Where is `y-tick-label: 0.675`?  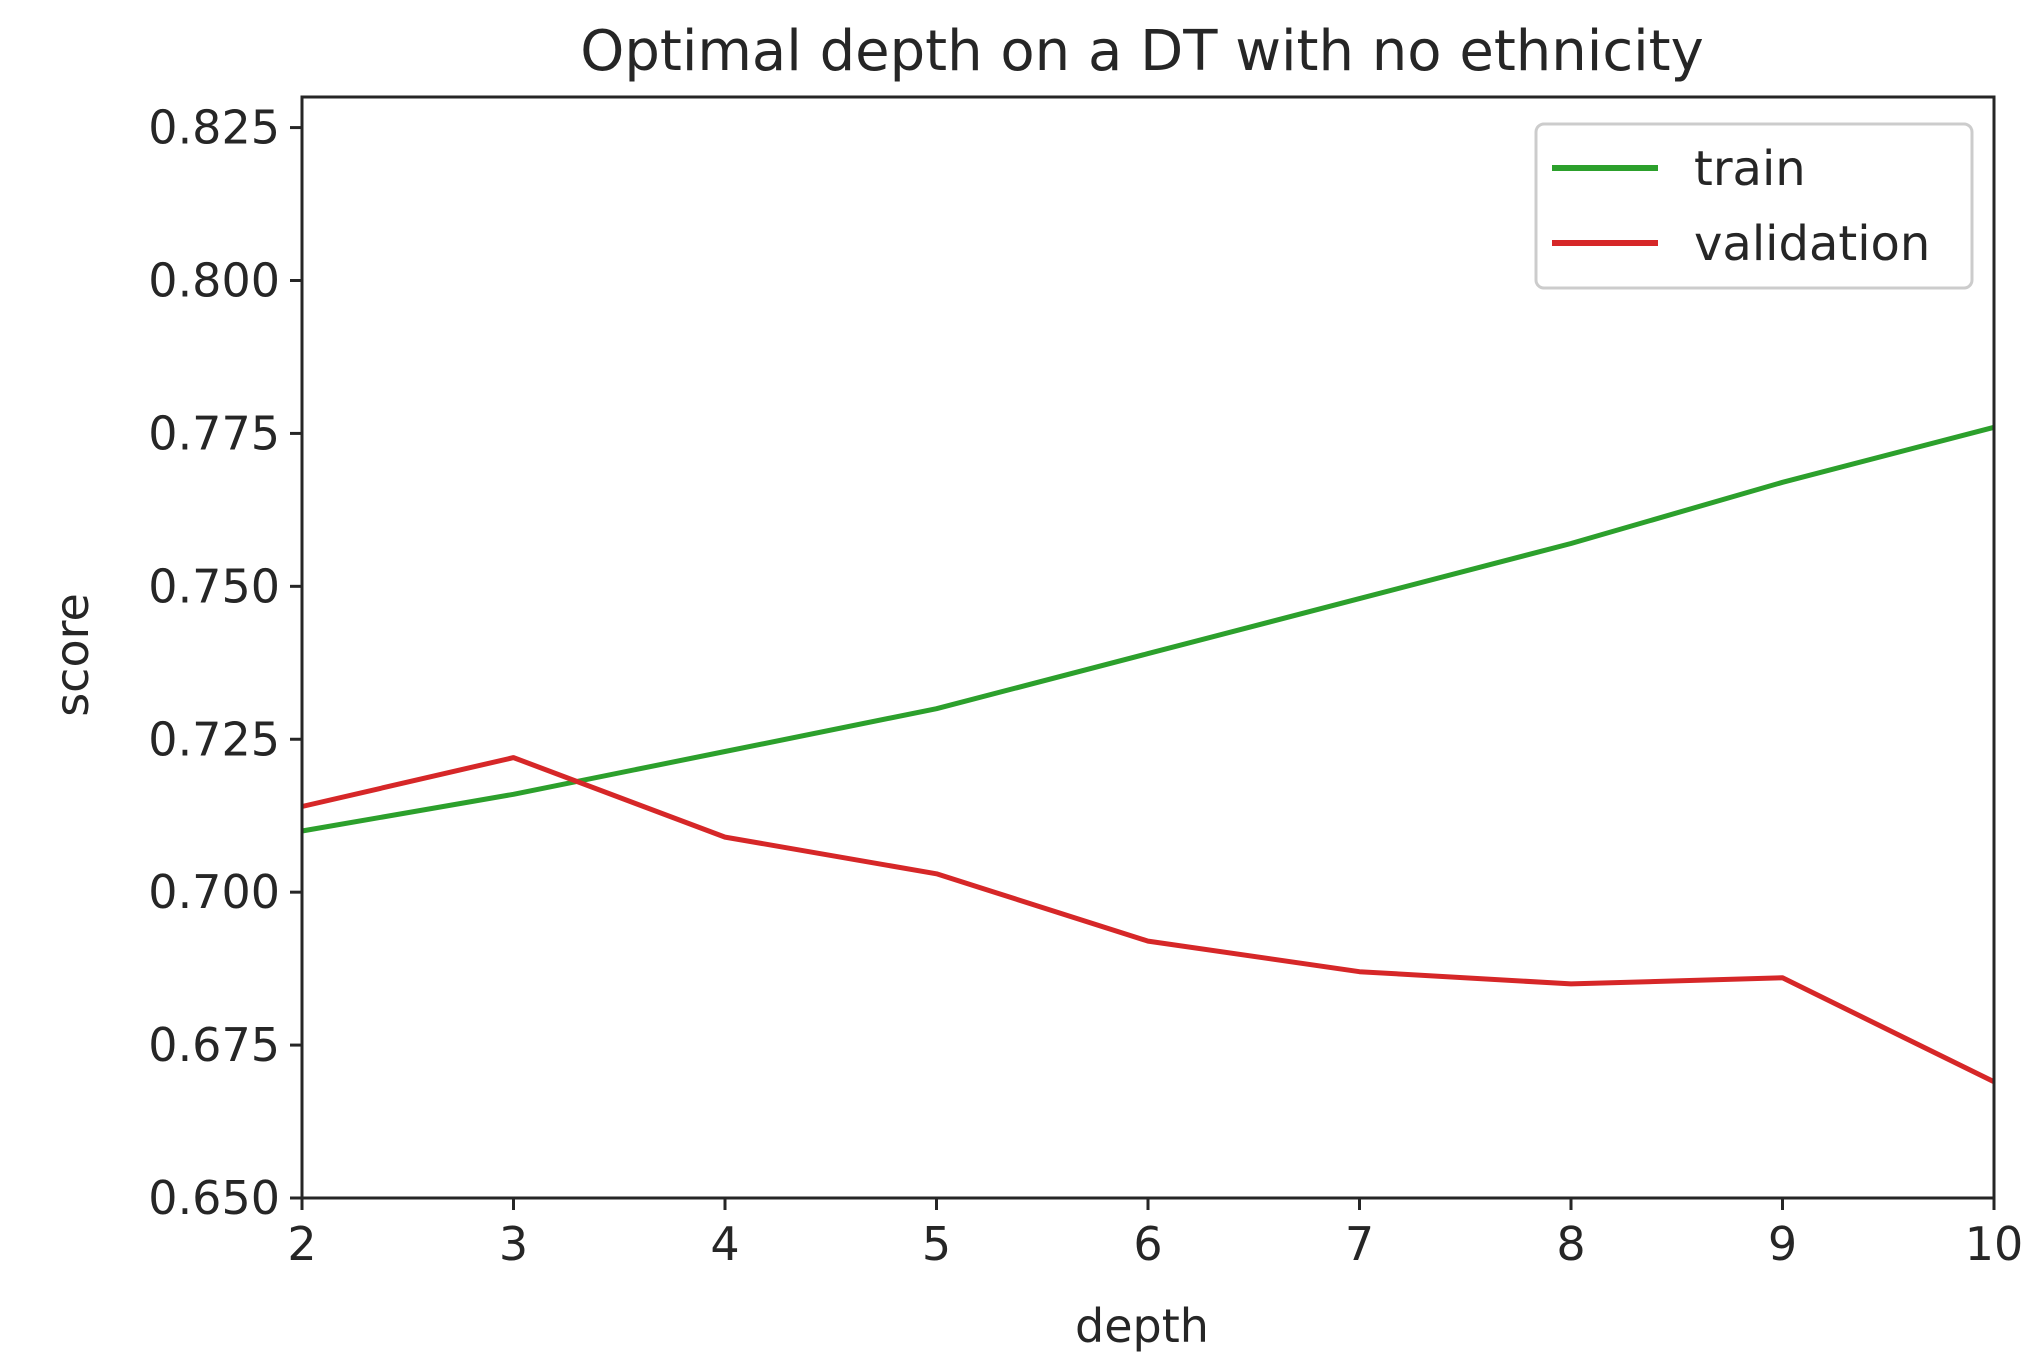 y-tick-label: 0.675 is located at coordinates (214, 1045).